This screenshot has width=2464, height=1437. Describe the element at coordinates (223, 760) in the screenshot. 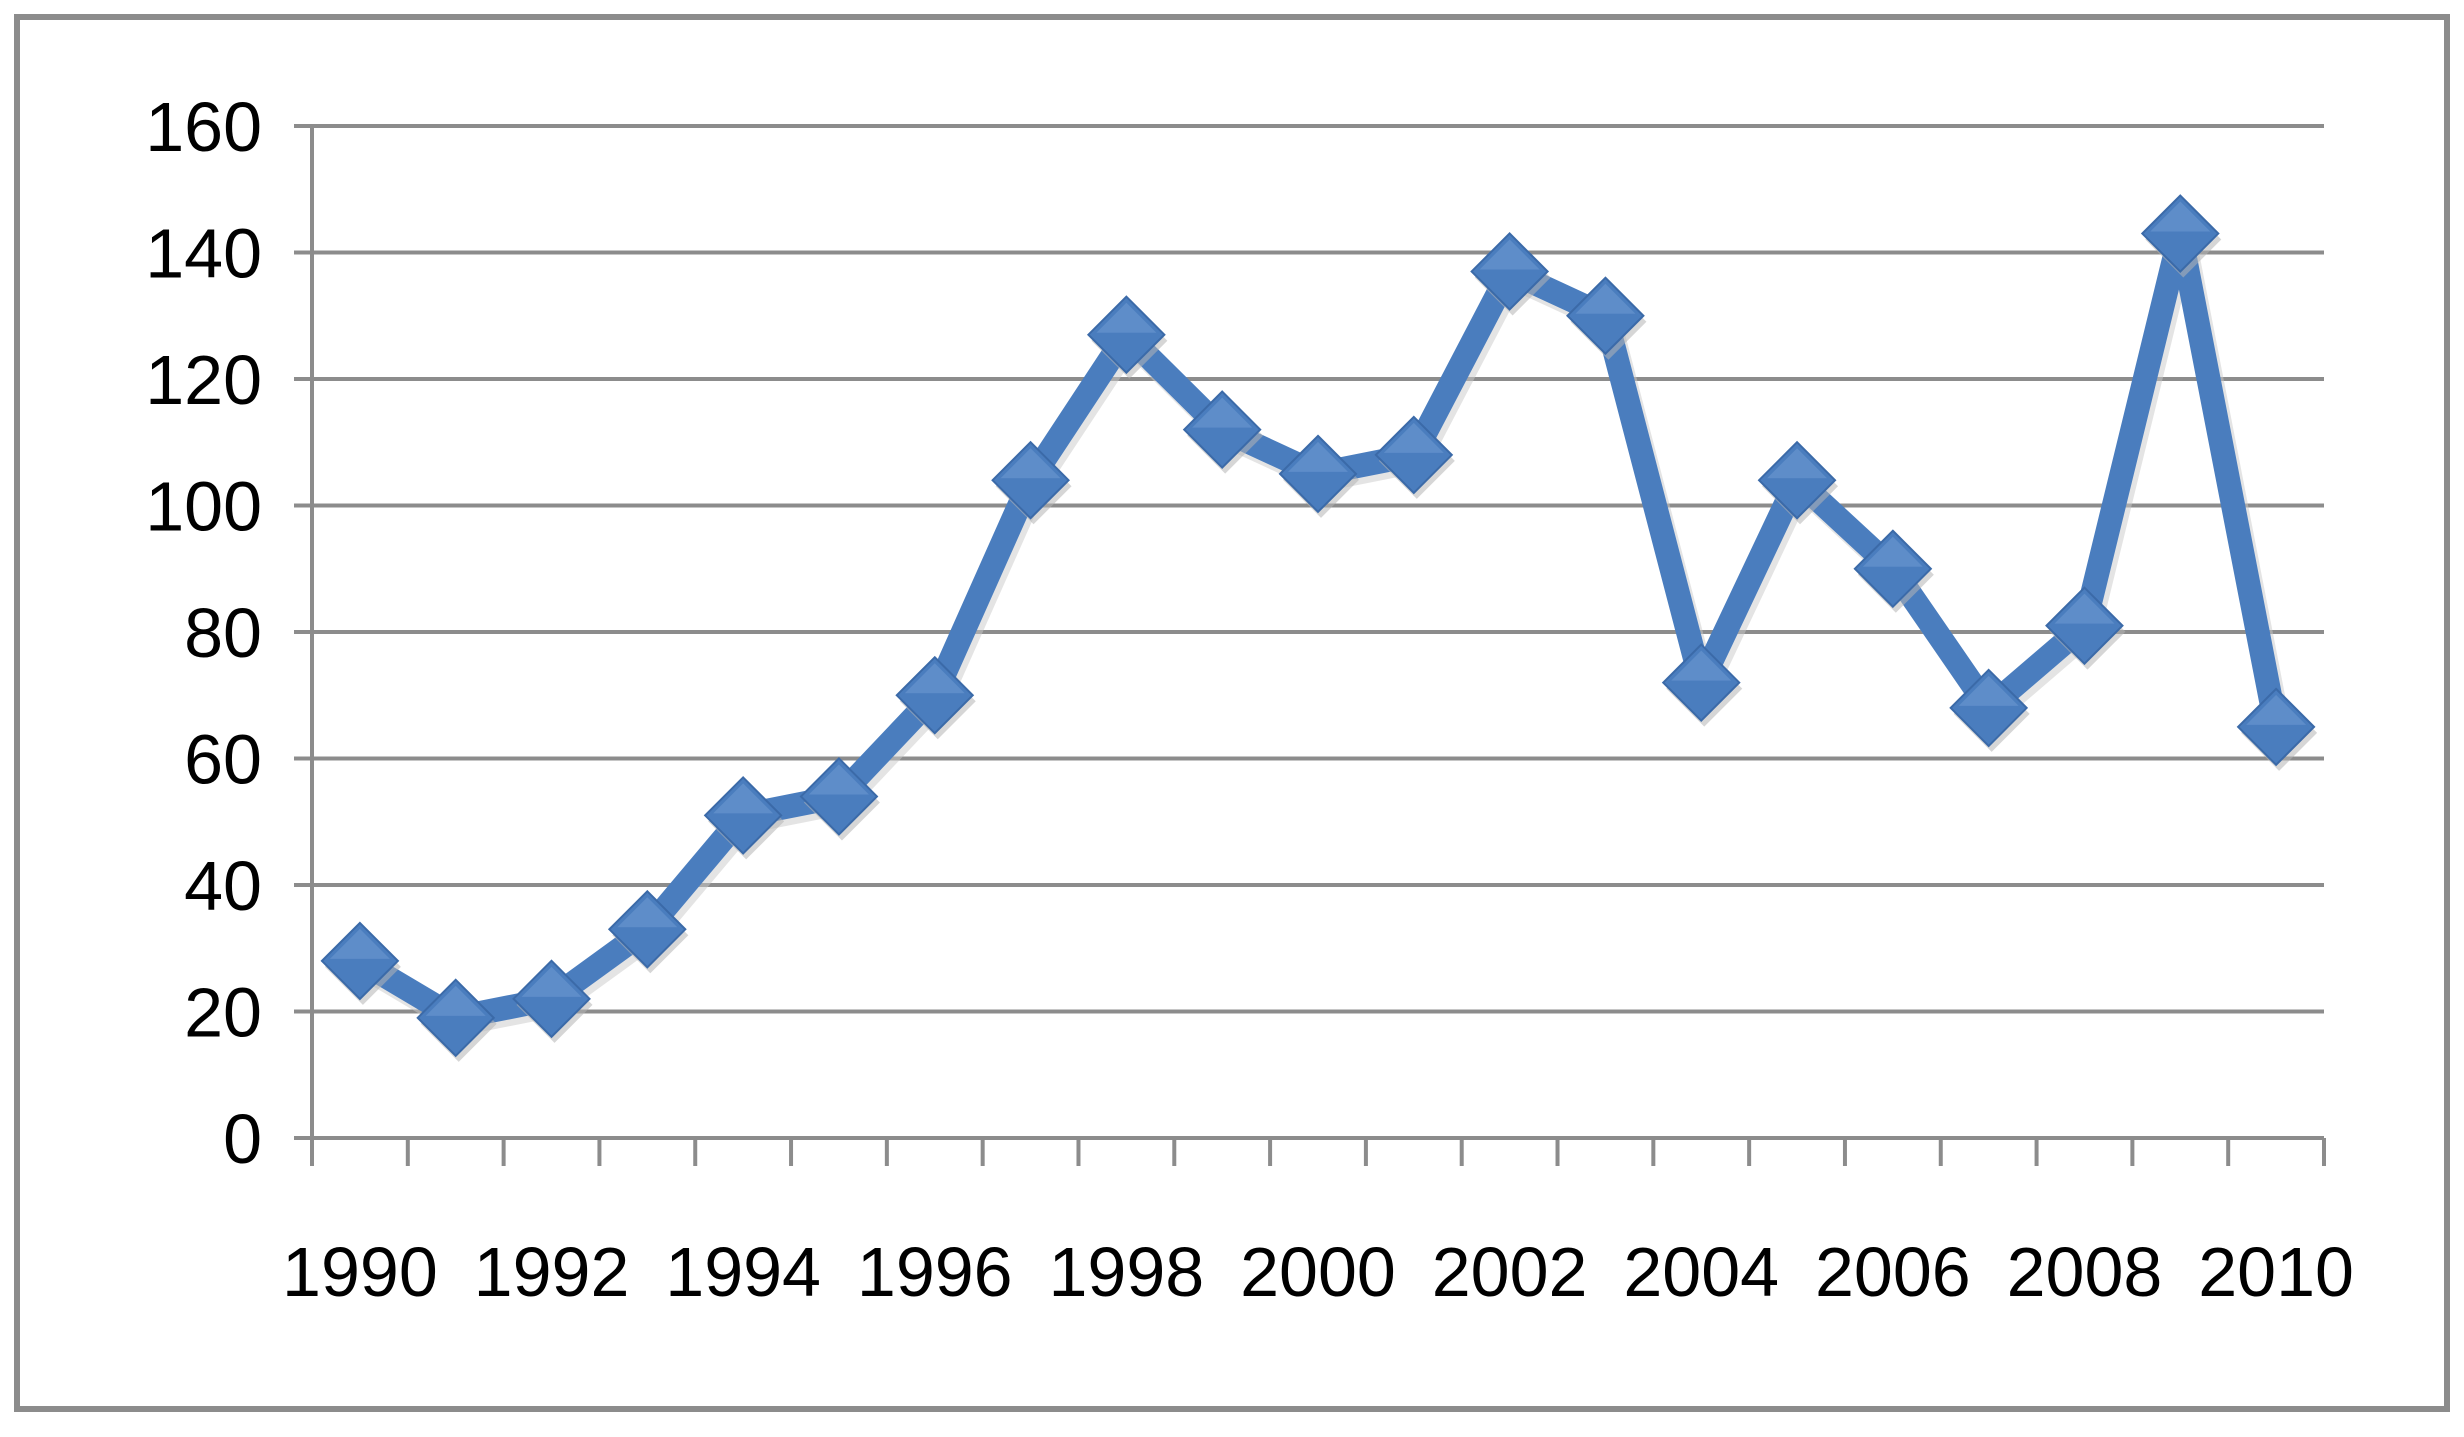

I see `y-tick-label: 60` at that location.